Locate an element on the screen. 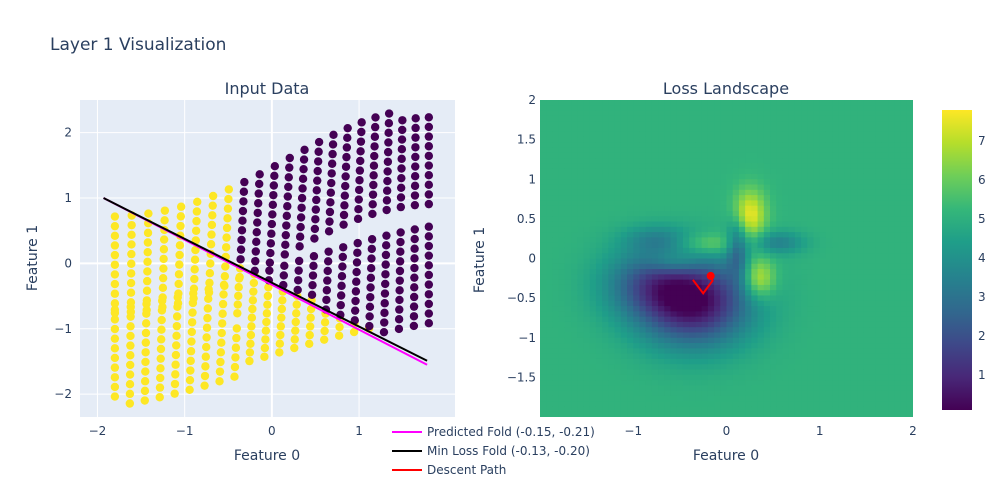  legend-item-descent-path: Descent Path is located at coordinates (449, 470).